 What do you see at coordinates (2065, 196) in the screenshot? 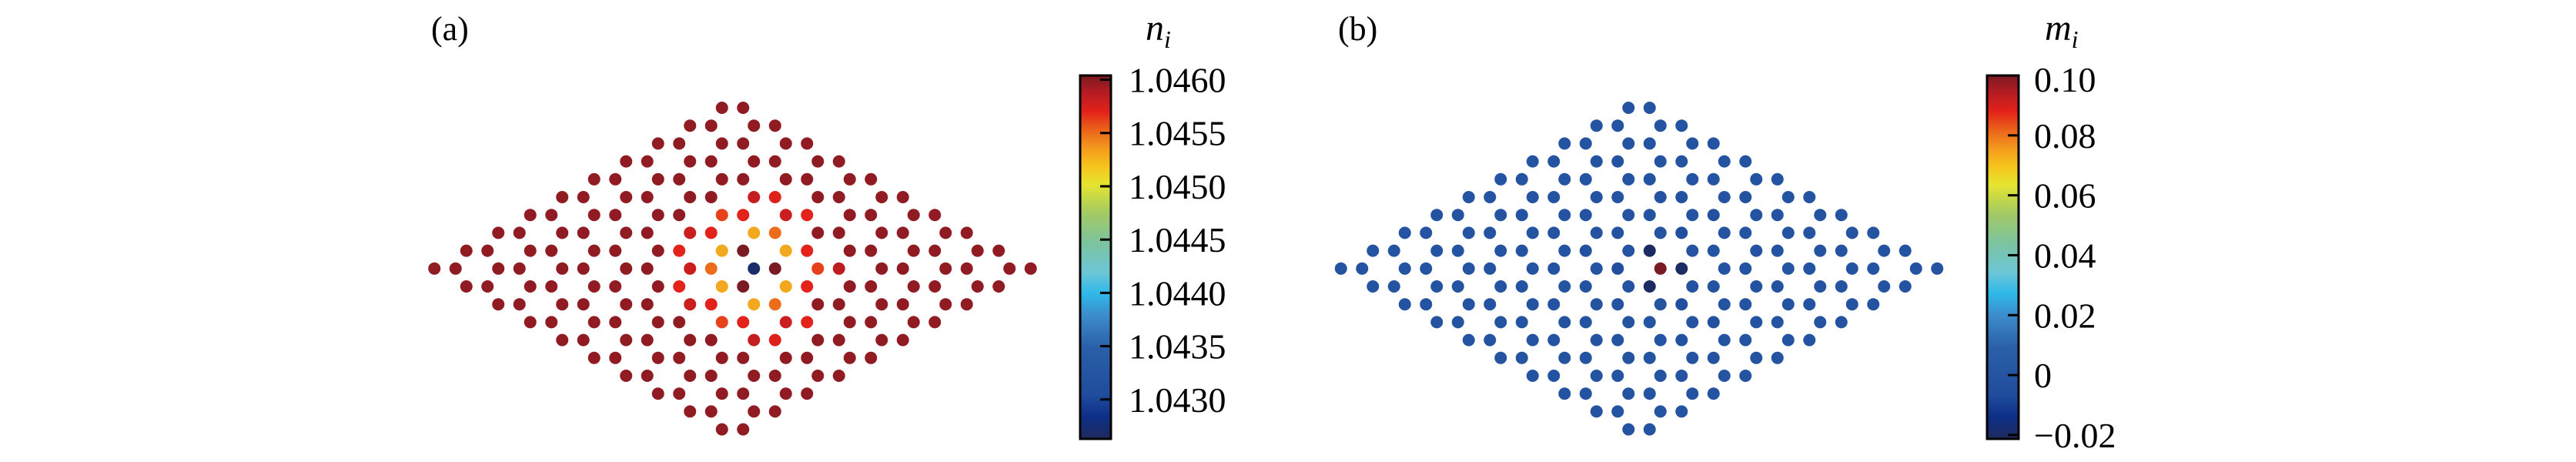
I see `colorbar-tick-label: 0.06` at bounding box center [2065, 196].